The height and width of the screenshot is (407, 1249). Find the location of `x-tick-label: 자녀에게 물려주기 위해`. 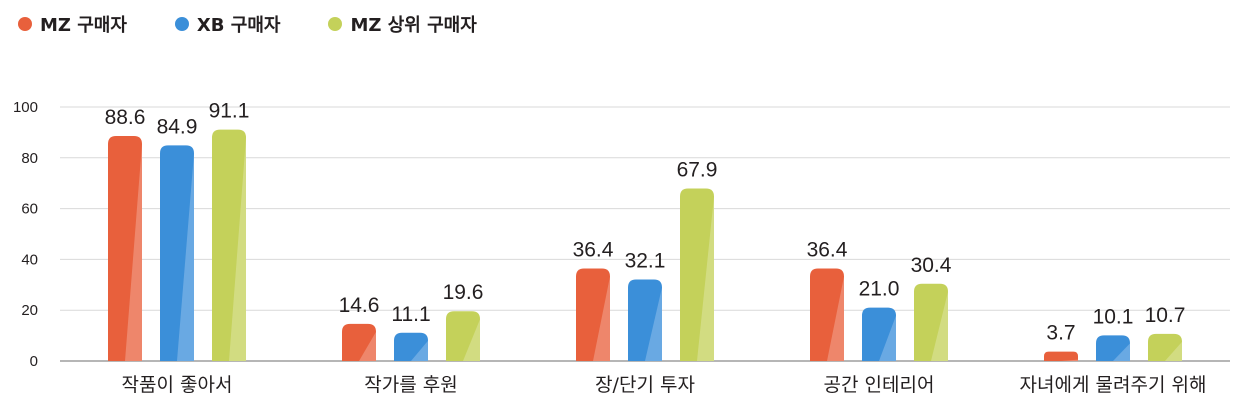

x-tick-label: 자녀에게 물려주기 위해 is located at coordinates (1113, 385).